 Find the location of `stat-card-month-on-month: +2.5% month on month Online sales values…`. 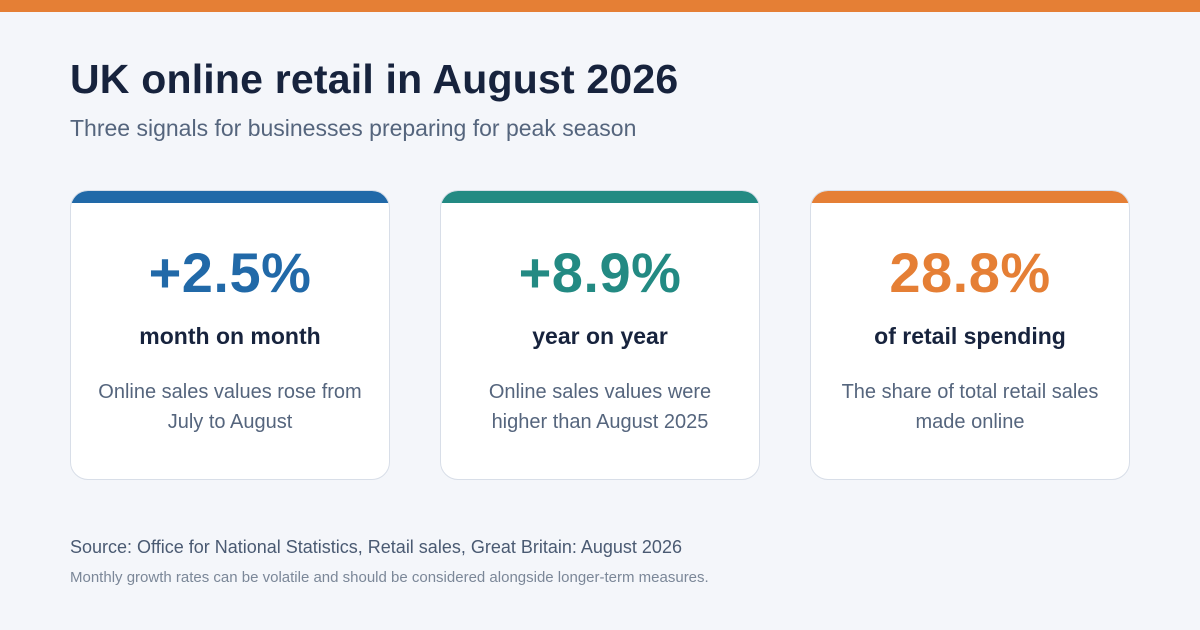

stat-card-month-on-month: +2.5% month on month Online sales values… is located at coordinates (230, 335).